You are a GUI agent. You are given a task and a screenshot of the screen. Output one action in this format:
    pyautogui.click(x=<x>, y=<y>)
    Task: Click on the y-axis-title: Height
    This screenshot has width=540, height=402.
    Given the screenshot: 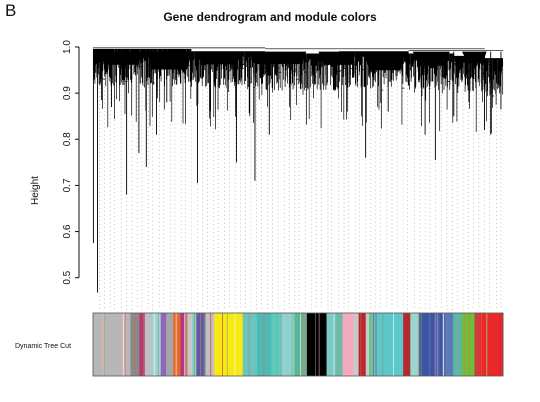 What is the action you would take?
    pyautogui.click(x=35, y=190)
    